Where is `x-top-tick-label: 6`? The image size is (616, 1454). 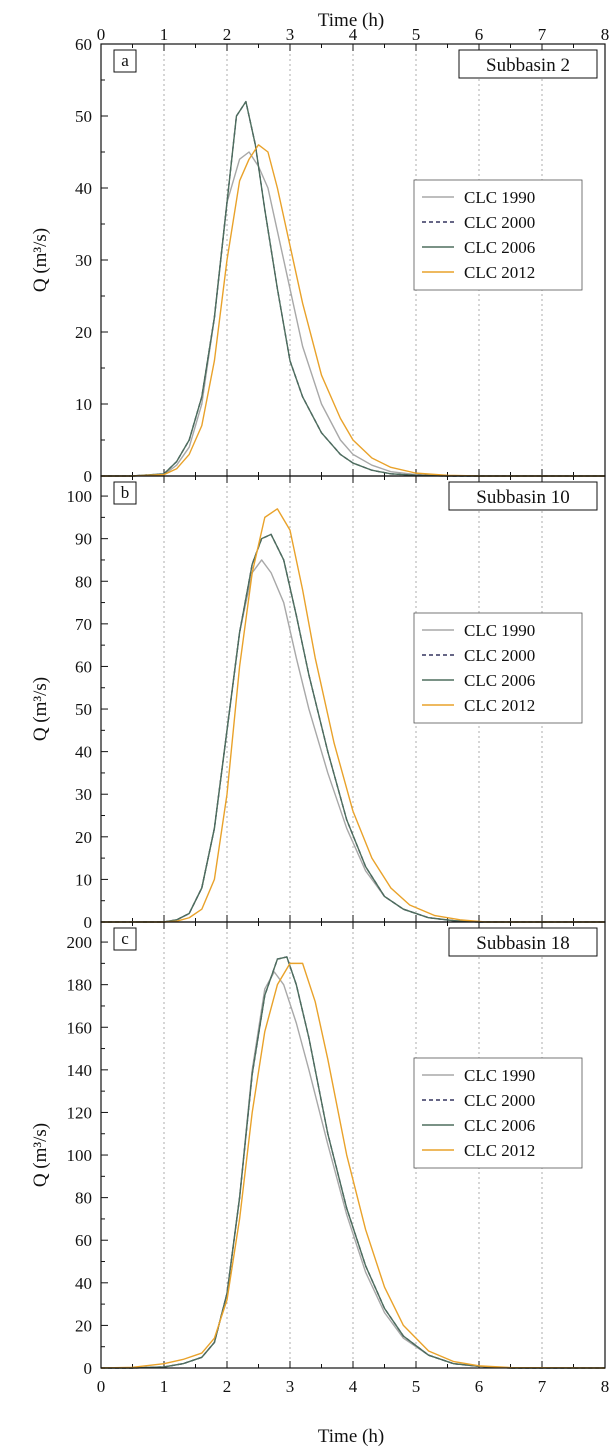 x-top-tick-label: 6 is located at coordinates (479, 34).